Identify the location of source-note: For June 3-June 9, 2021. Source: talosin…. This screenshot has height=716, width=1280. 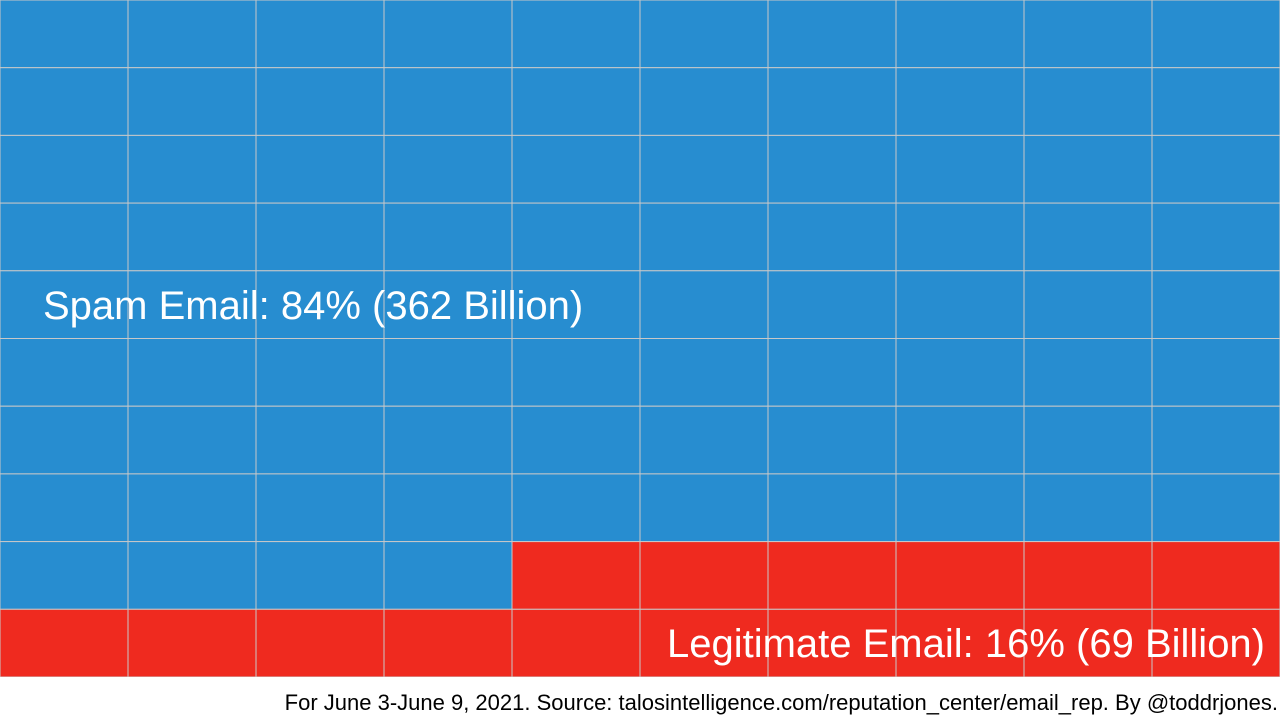
(781, 702).